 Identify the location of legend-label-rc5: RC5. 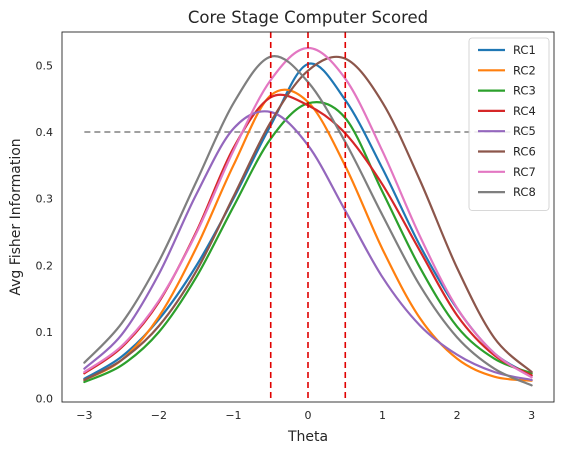
(524, 131).